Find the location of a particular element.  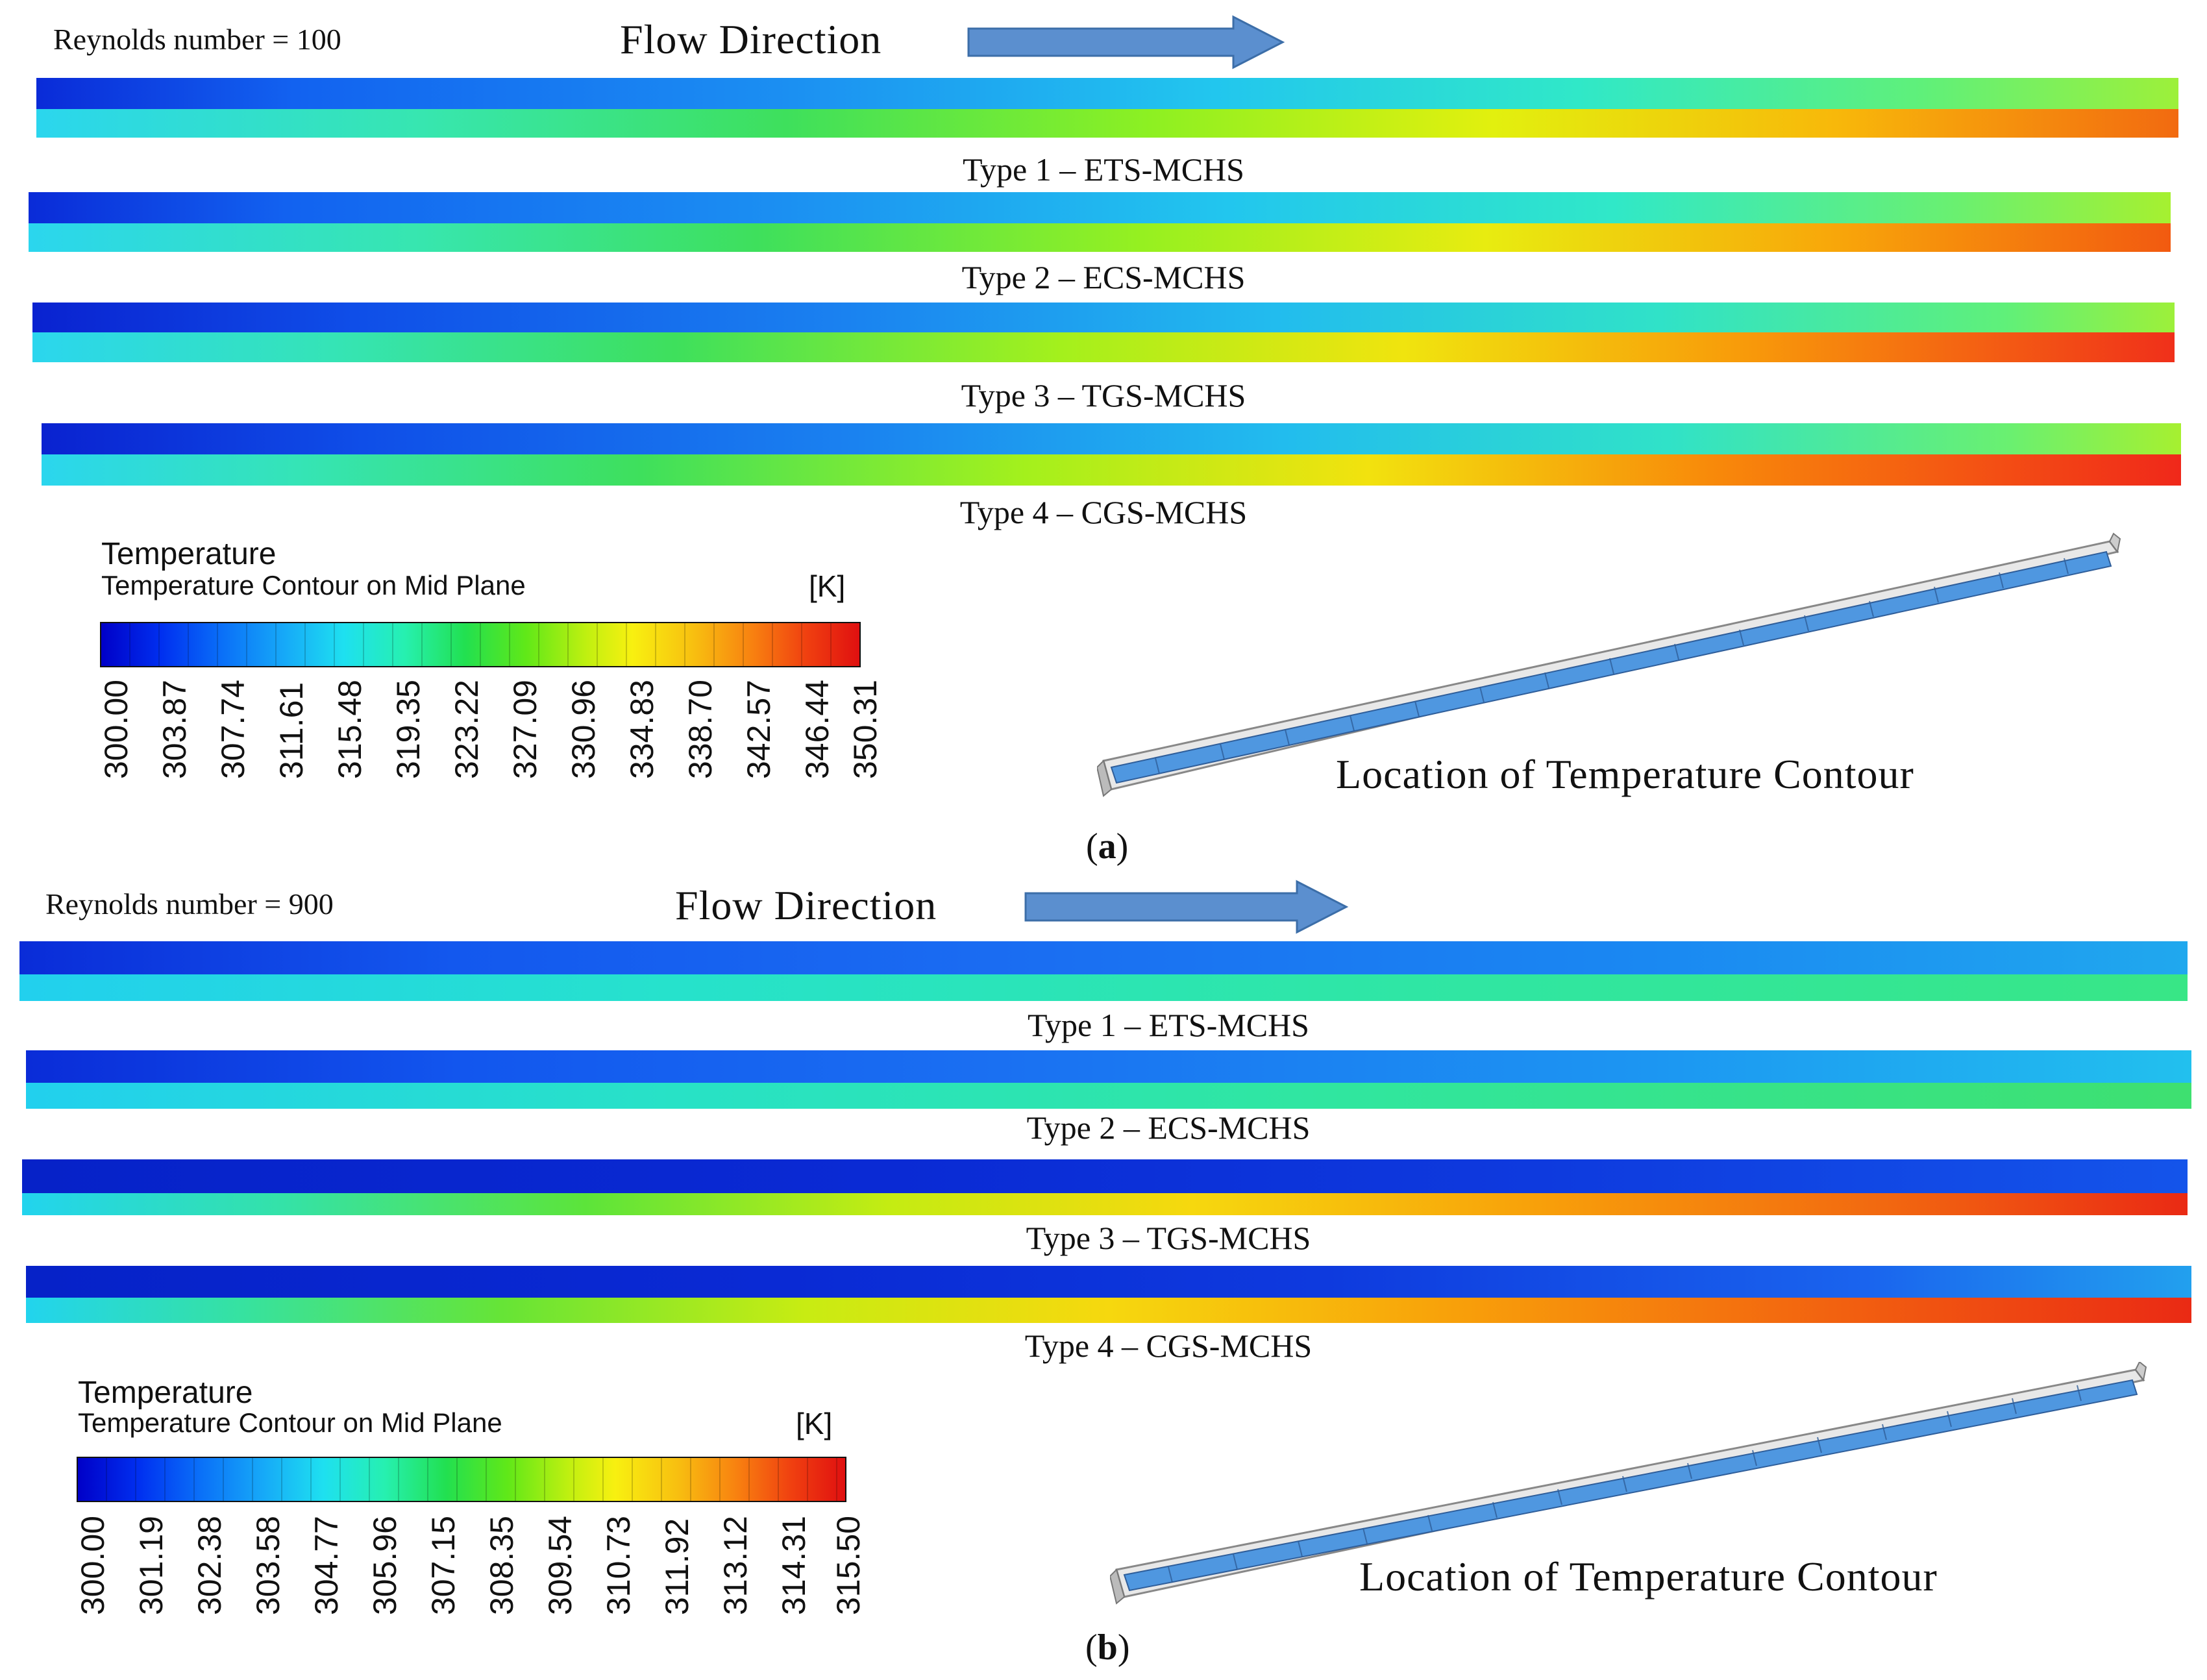

tick-label: 307.15 is located at coordinates (444, 1565).